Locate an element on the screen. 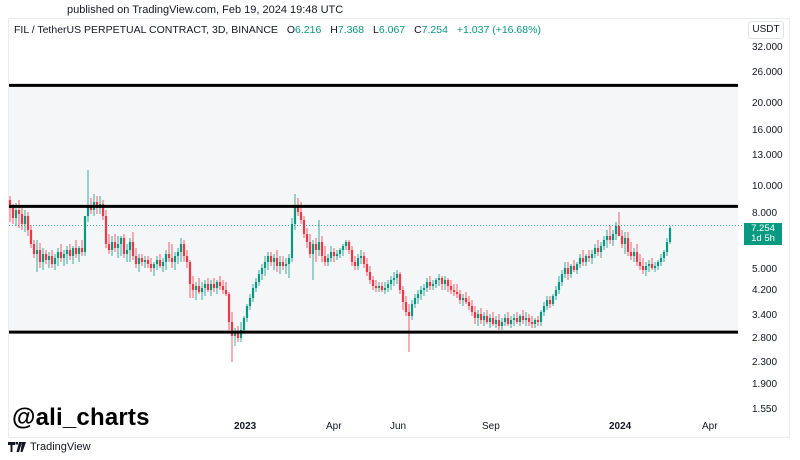 Image resolution: width=800 pixels, height=460 pixels. last-price-value: 7.254 is located at coordinates (763, 228).